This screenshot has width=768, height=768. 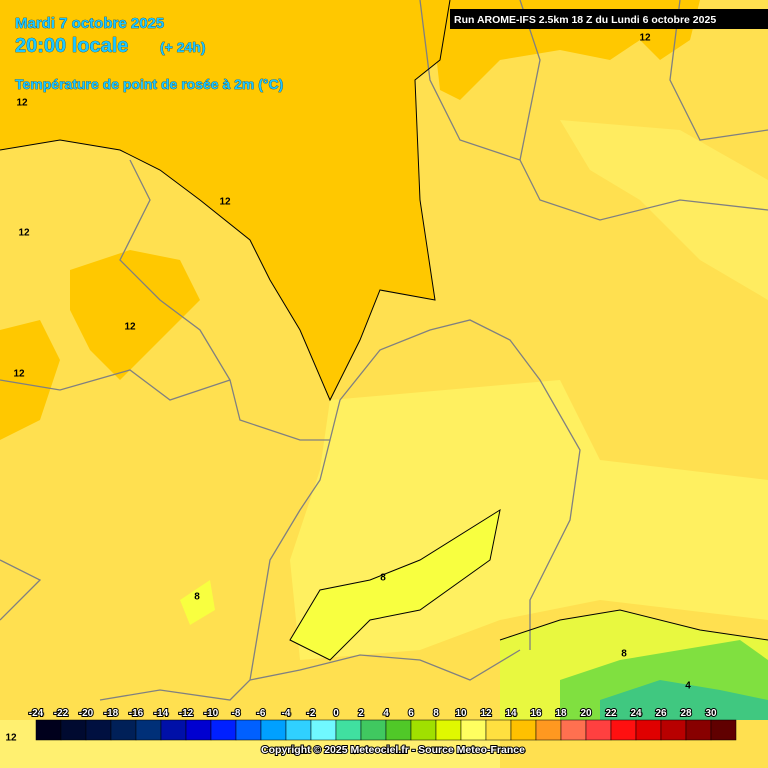 I want to click on colorbar-label: 26, so click(x=661, y=713).